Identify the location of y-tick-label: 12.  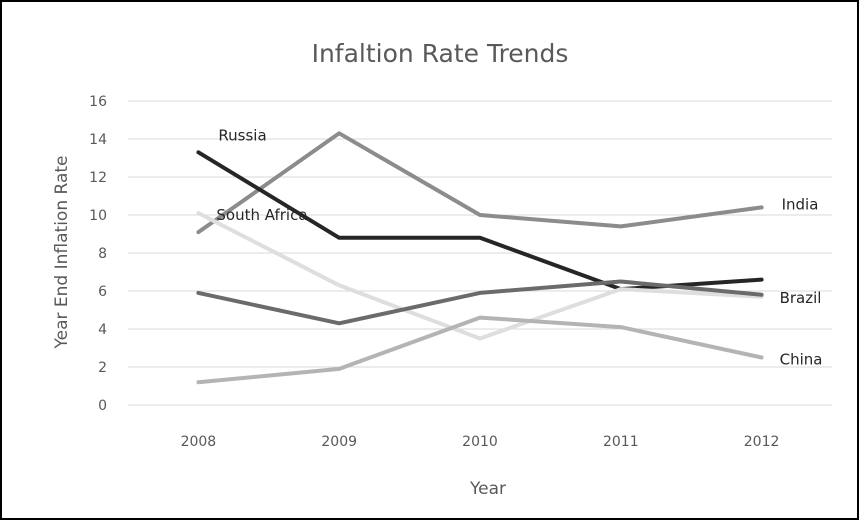
(98, 178).